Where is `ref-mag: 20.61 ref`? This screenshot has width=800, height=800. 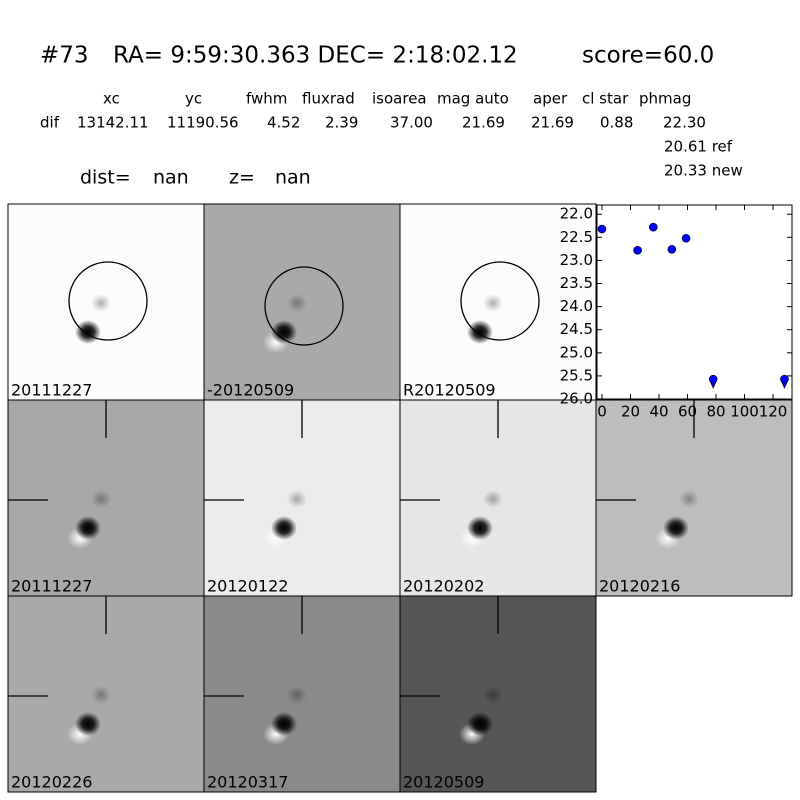 ref-mag: 20.61 ref is located at coordinates (698, 147).